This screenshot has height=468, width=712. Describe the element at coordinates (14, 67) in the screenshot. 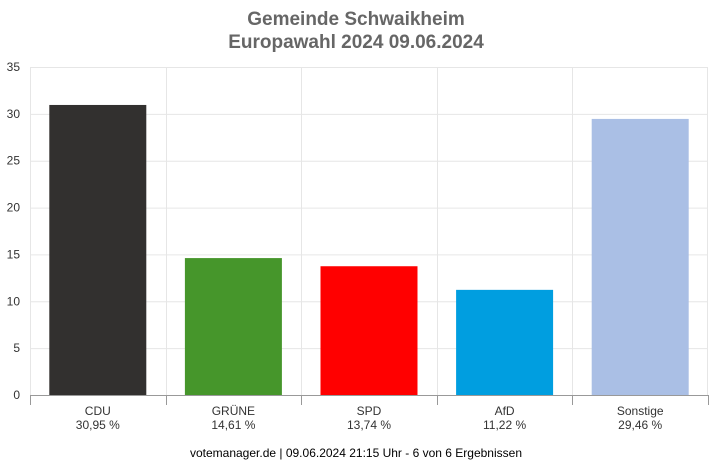

I see `y-tick-label: 35` at that location.